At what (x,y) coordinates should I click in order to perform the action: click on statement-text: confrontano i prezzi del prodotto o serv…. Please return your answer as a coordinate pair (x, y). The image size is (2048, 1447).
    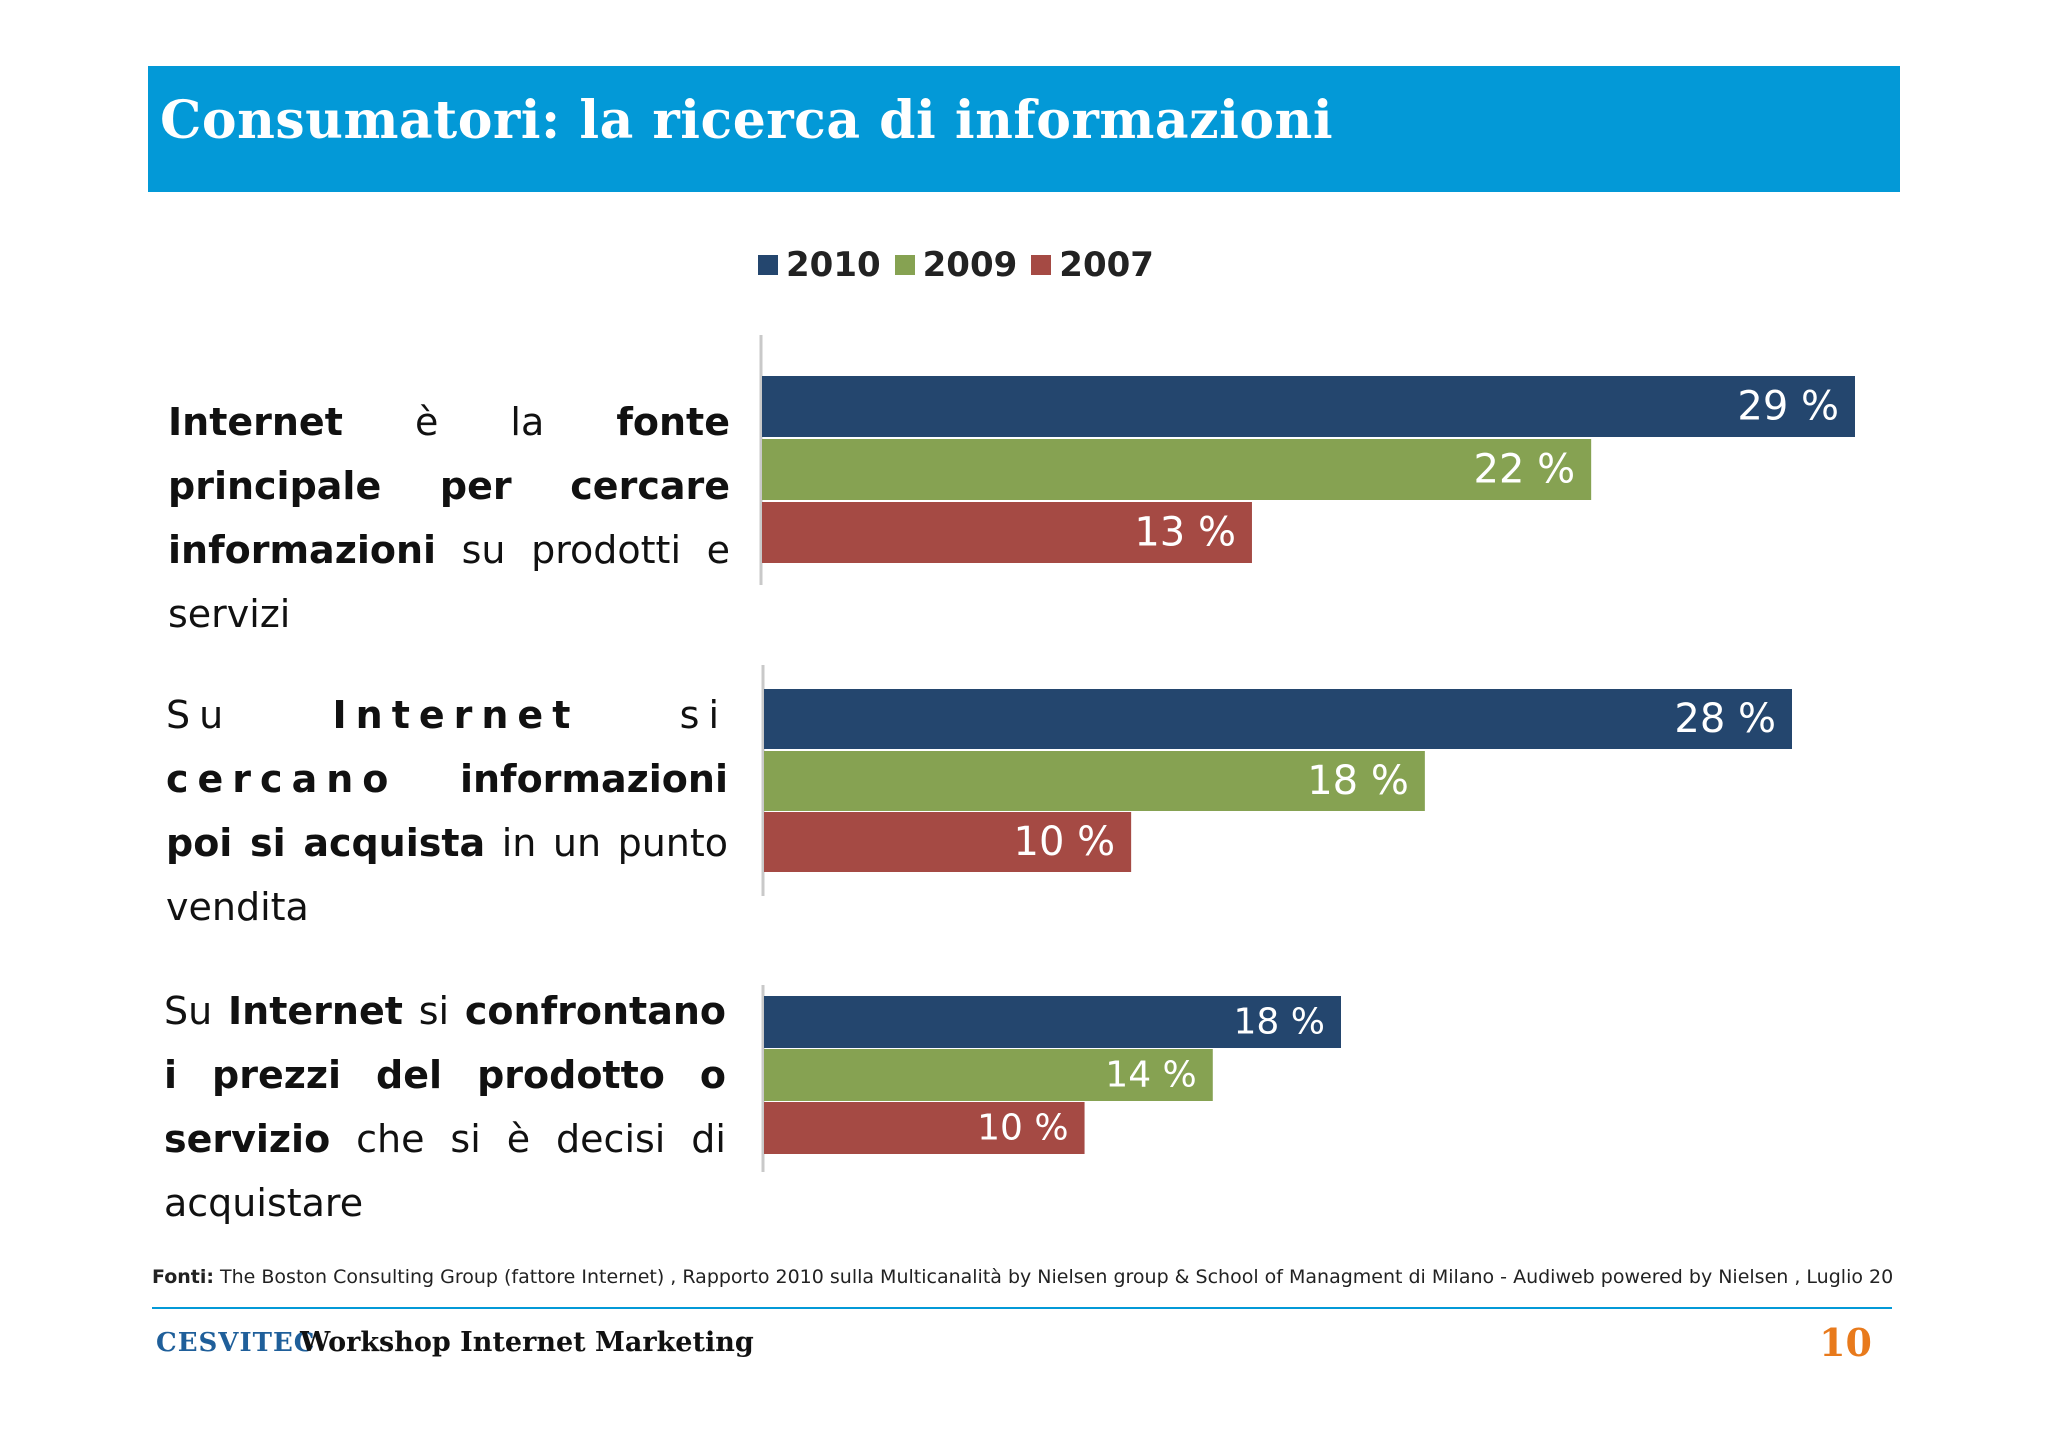
    Looking at the image, I should click on (445, 1075).